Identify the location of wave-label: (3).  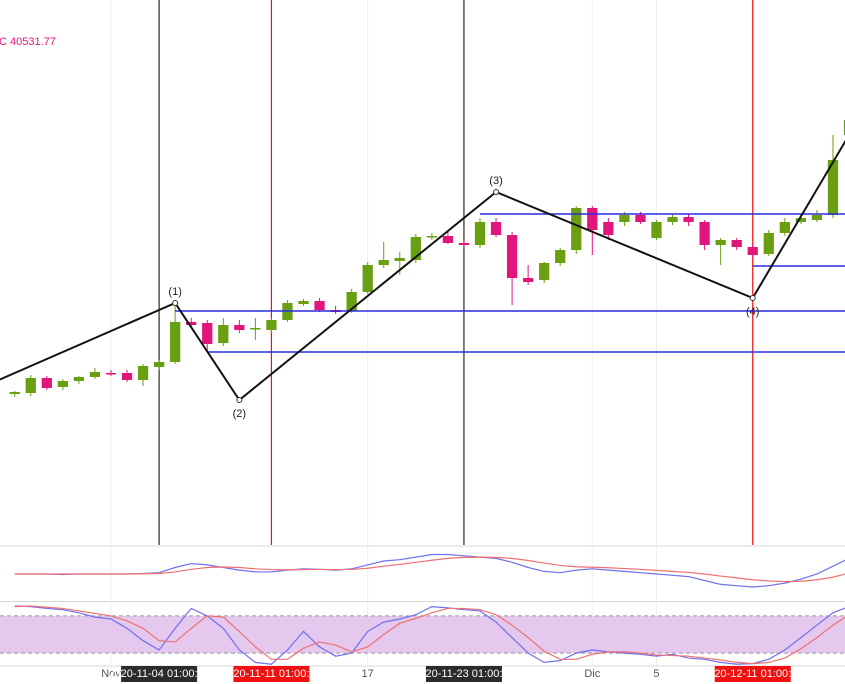
(495, 181).